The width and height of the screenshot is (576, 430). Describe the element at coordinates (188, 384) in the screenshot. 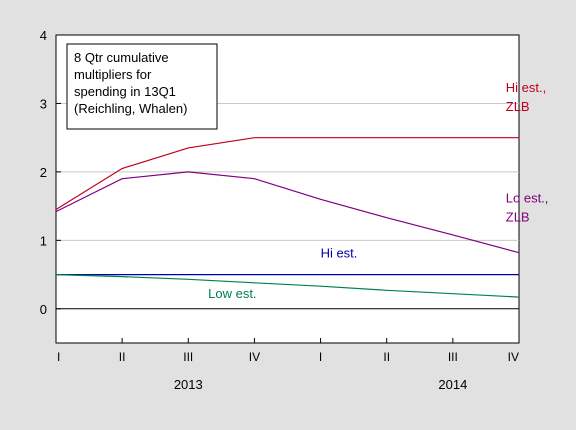

I see `x-year-label: 2013` at that location.